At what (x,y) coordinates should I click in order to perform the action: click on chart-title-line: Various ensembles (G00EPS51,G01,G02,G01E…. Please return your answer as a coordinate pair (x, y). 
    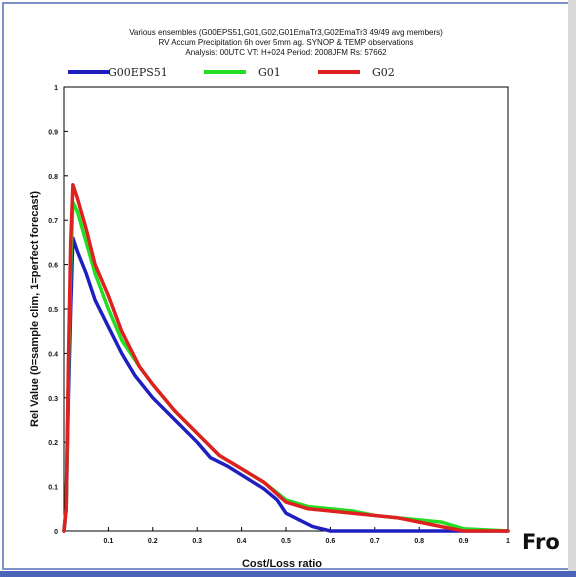
    Looking at the image, I should click on (286, 32).